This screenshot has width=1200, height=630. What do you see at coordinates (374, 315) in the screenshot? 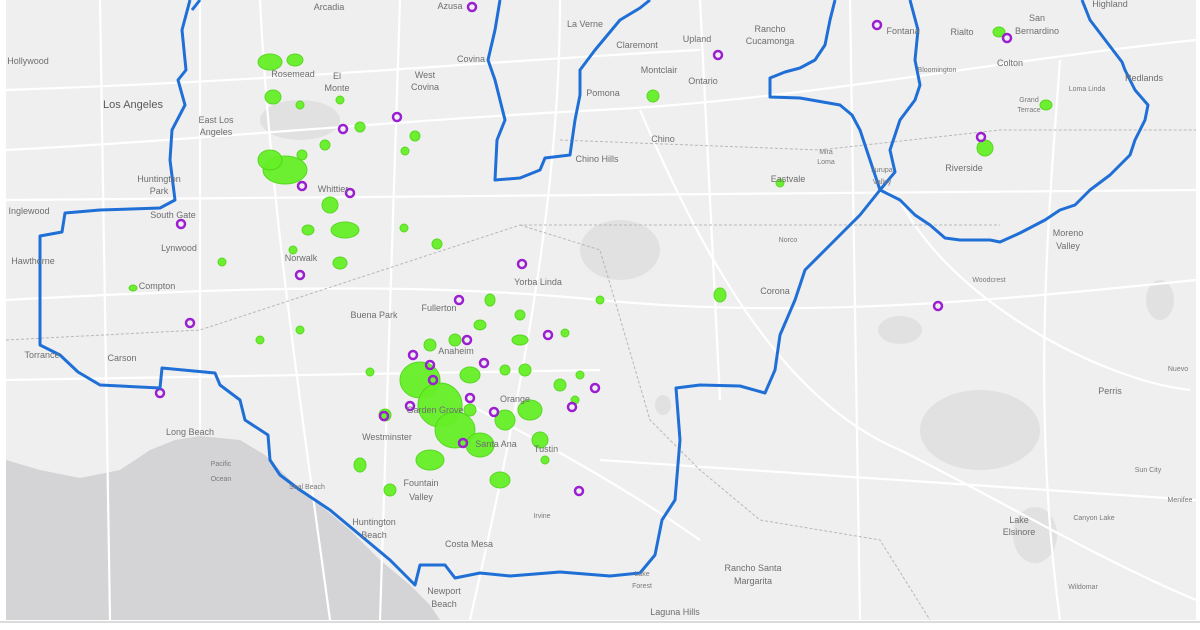
I see `place-label: Buena Park` at bounding box center [374, 315].